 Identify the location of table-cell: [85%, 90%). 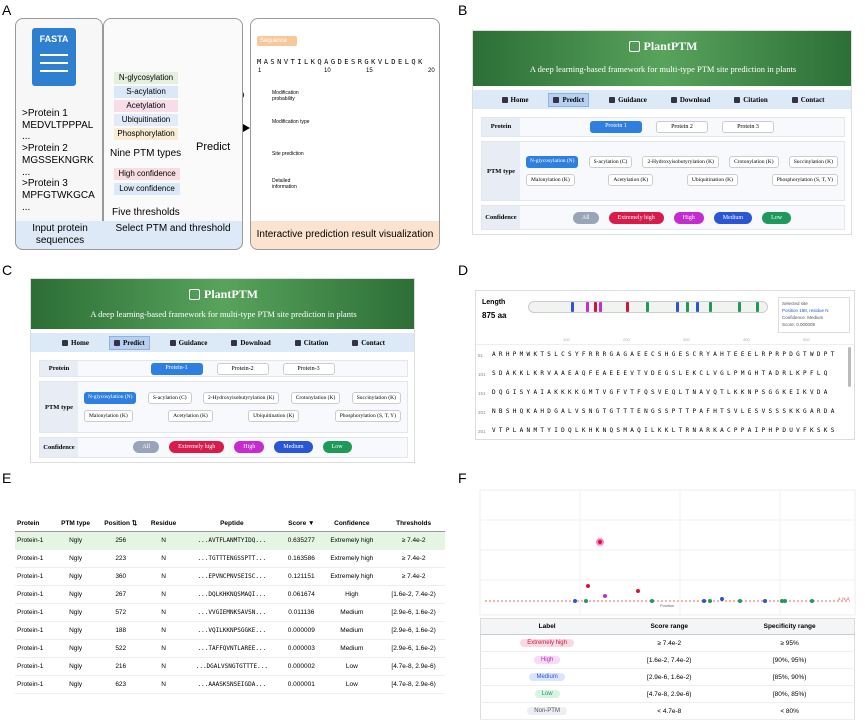
(789, 677).